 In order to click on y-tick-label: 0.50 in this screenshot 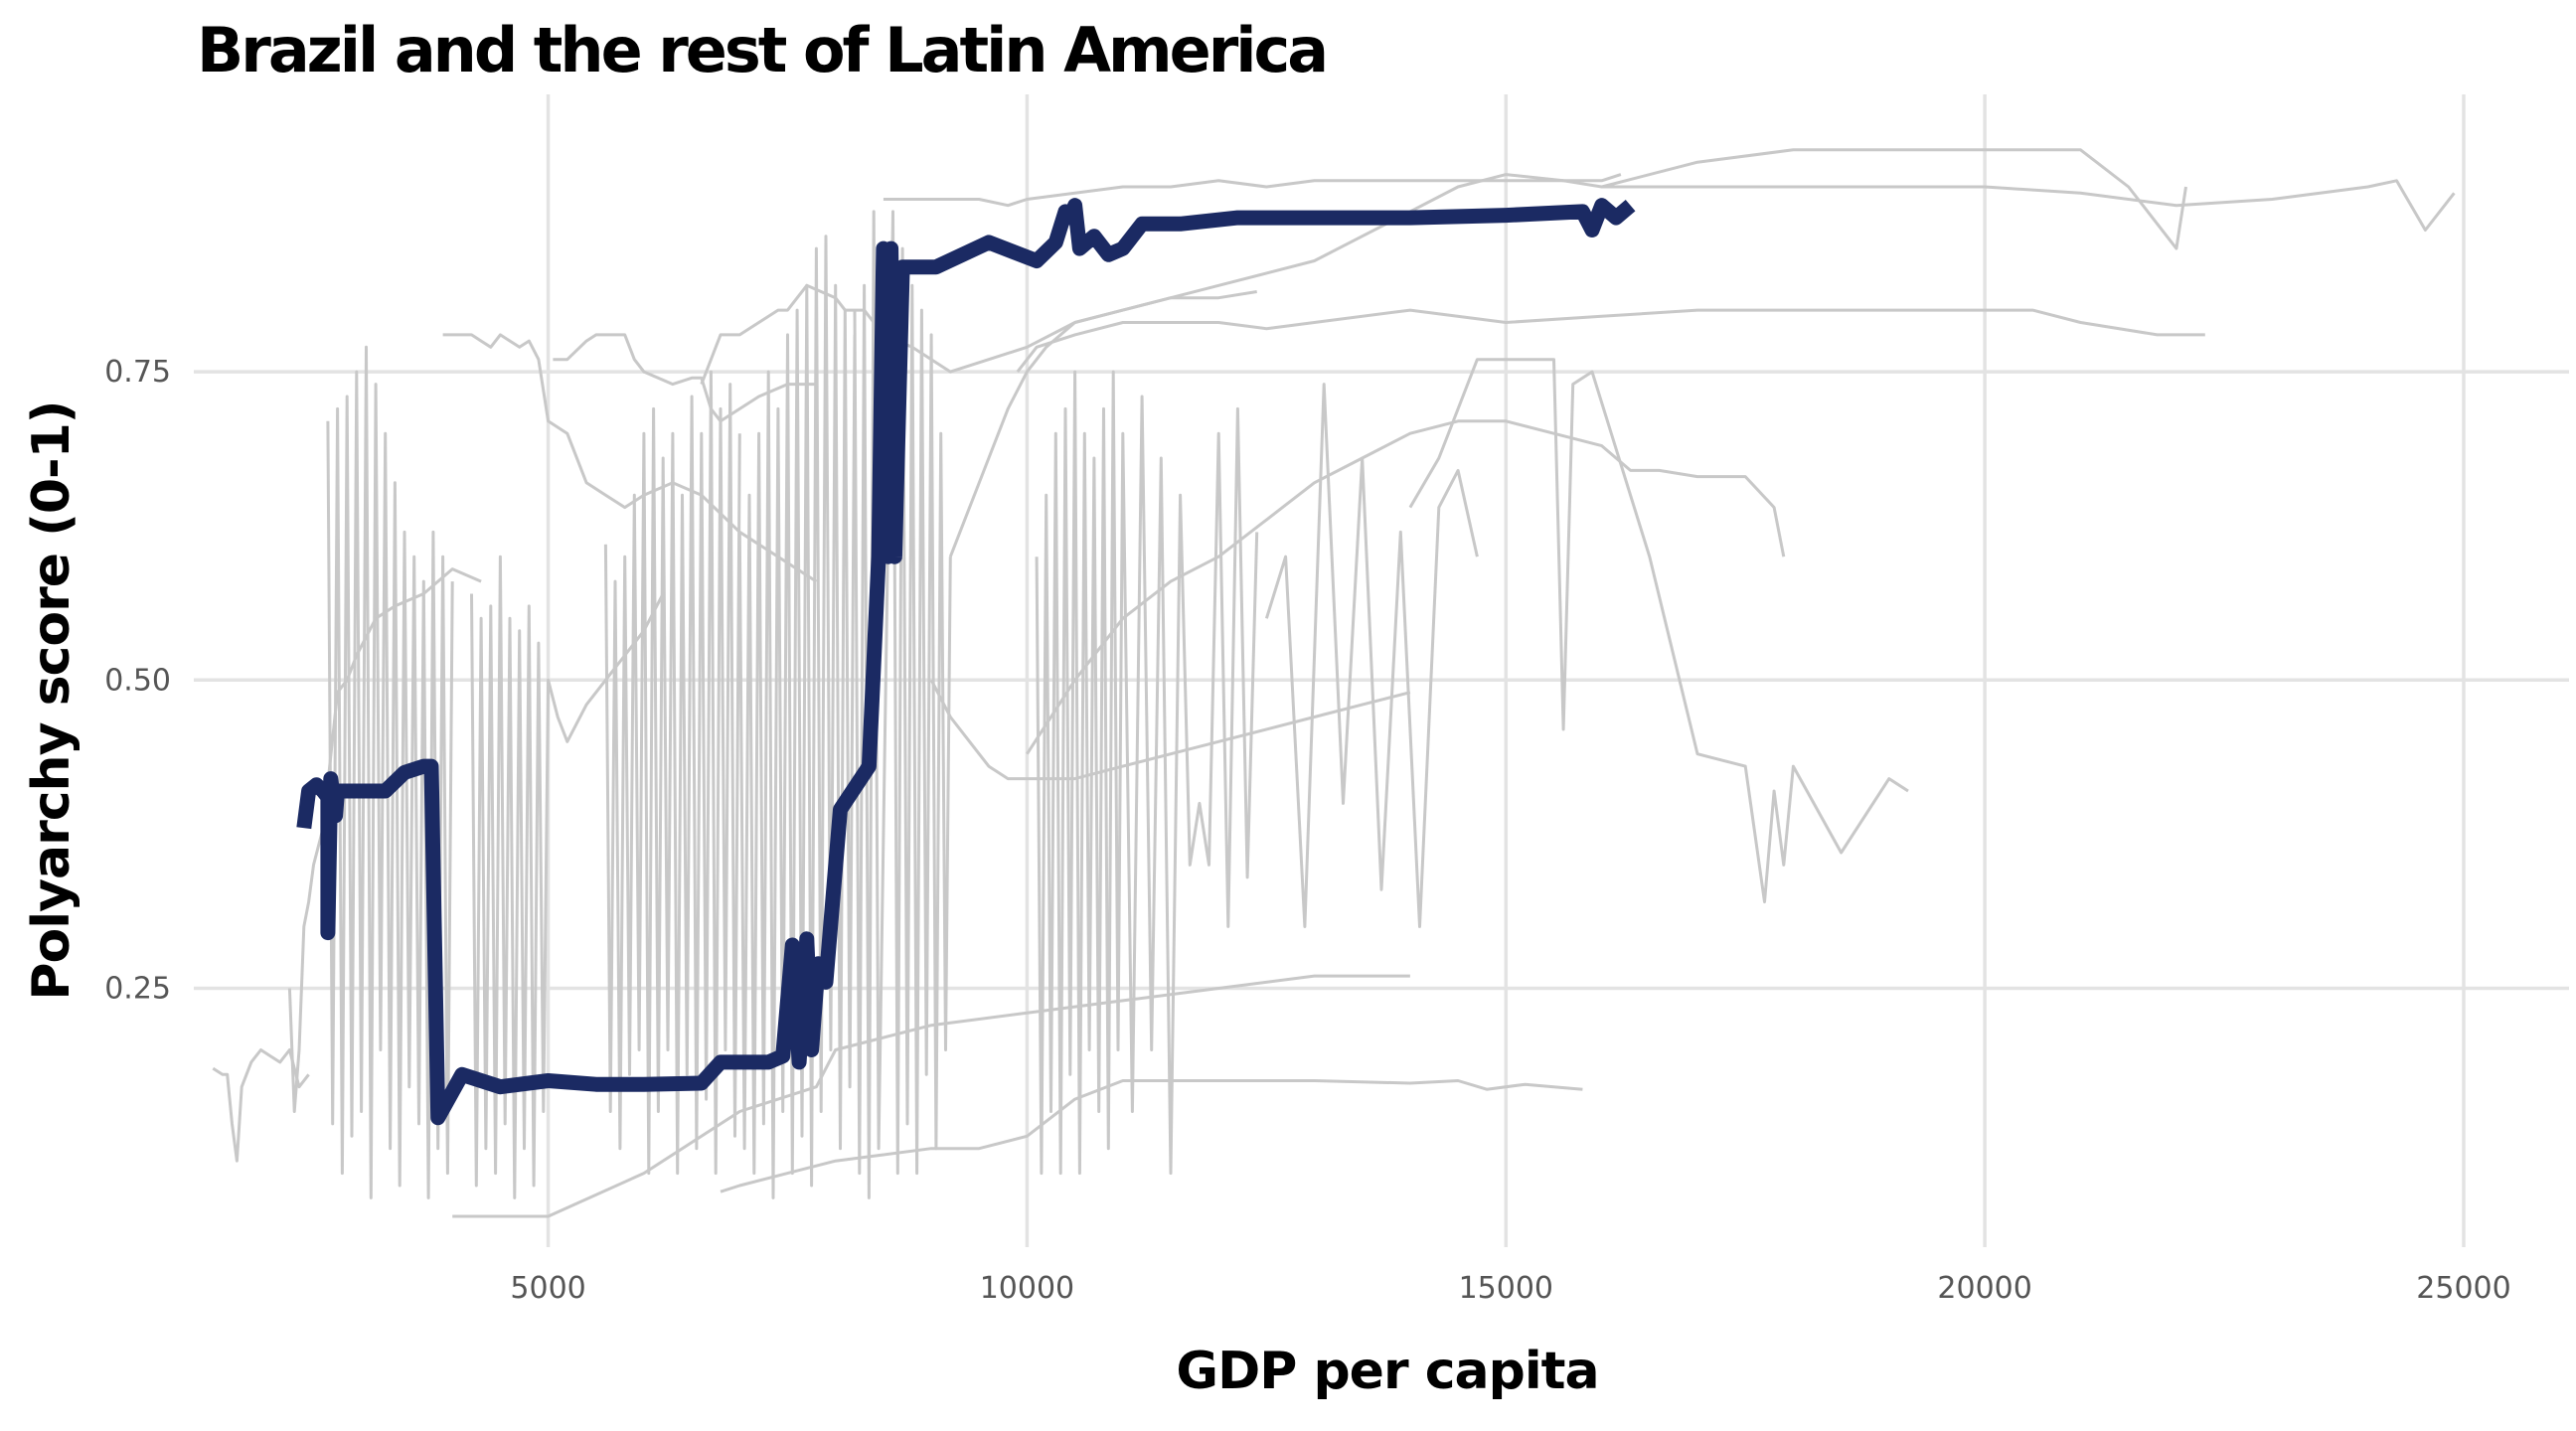, I will do `click(137, 680)`.